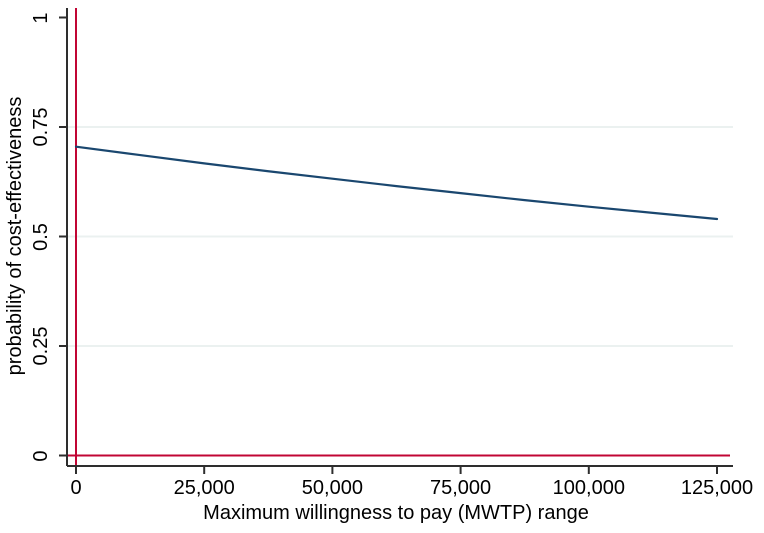  What do you see at coordinates (76, 488) in the screenshot?
I see `x-tick-label: 0` at bounding box center [76, 488].